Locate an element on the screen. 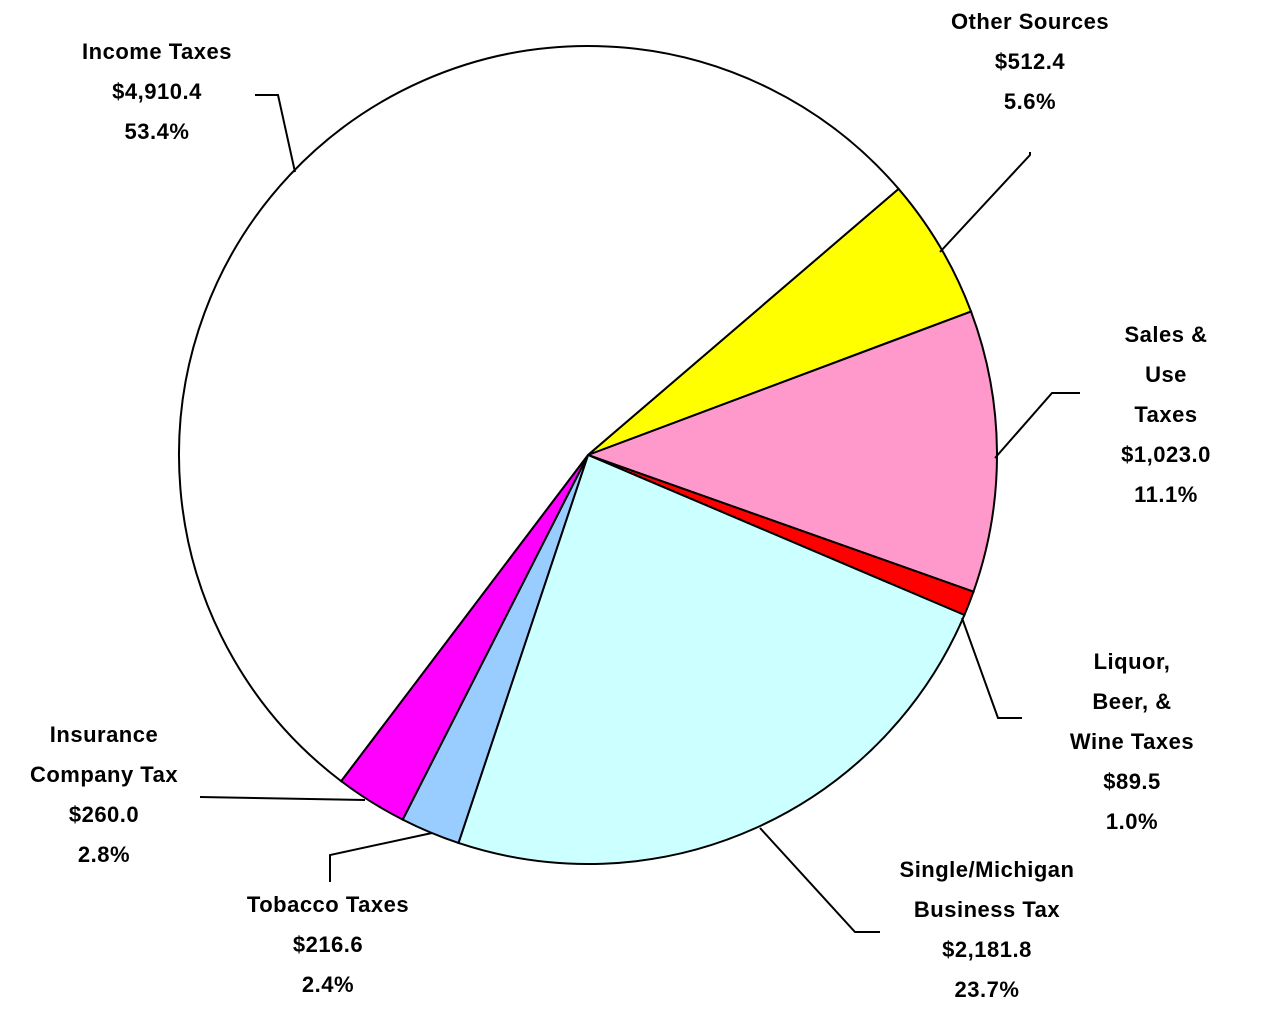 This screenshot has height=1010, width=1263. value-label: $89.5 is located at coordinates (1132, 781).